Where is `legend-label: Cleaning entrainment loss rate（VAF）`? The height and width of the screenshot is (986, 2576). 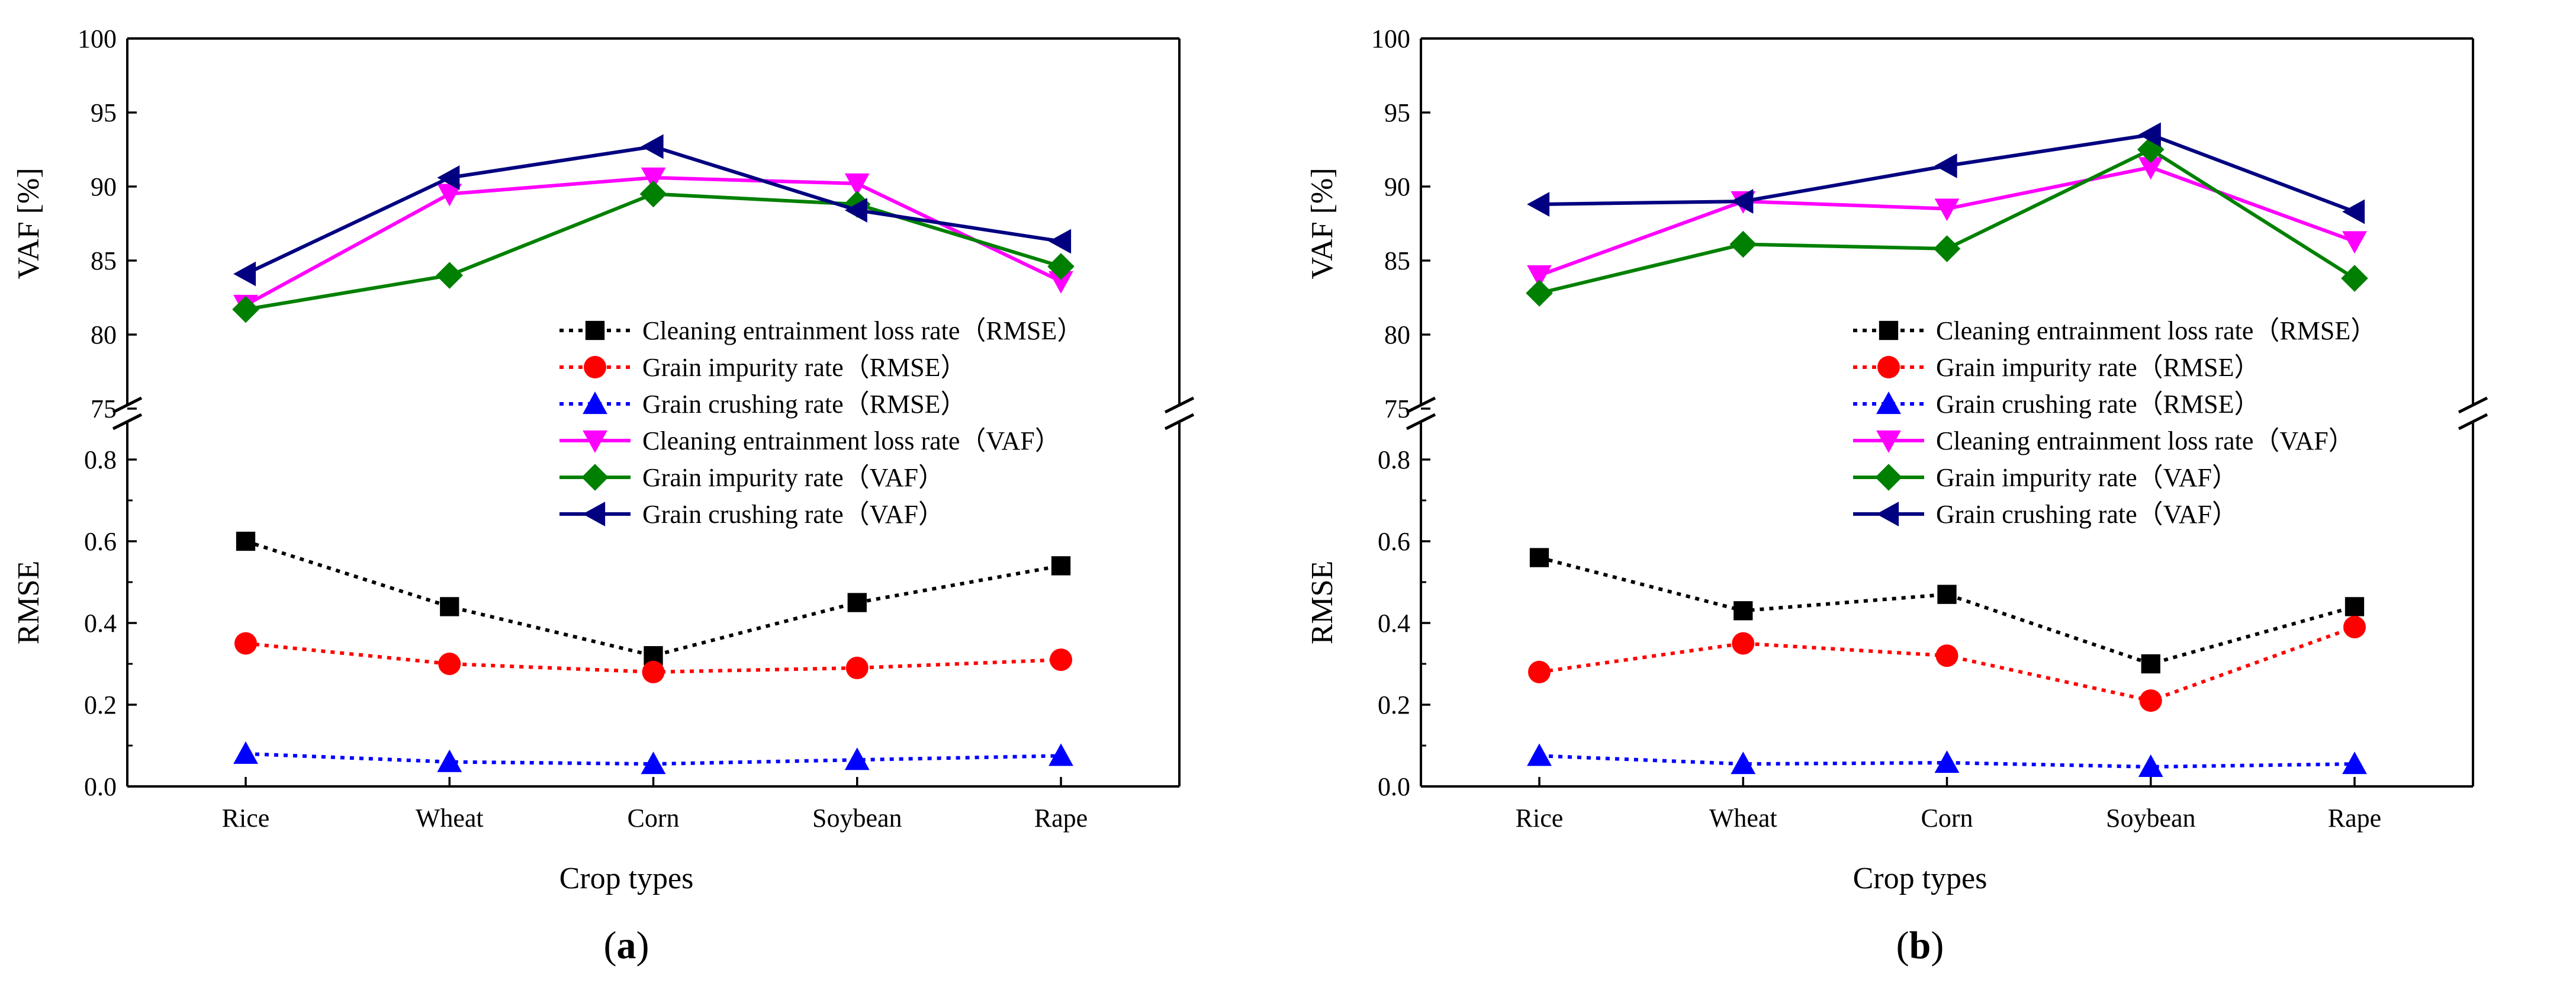 legend-label: Cleaning entrainment loss rate（VAF） is located at coordinates (2146, 440).